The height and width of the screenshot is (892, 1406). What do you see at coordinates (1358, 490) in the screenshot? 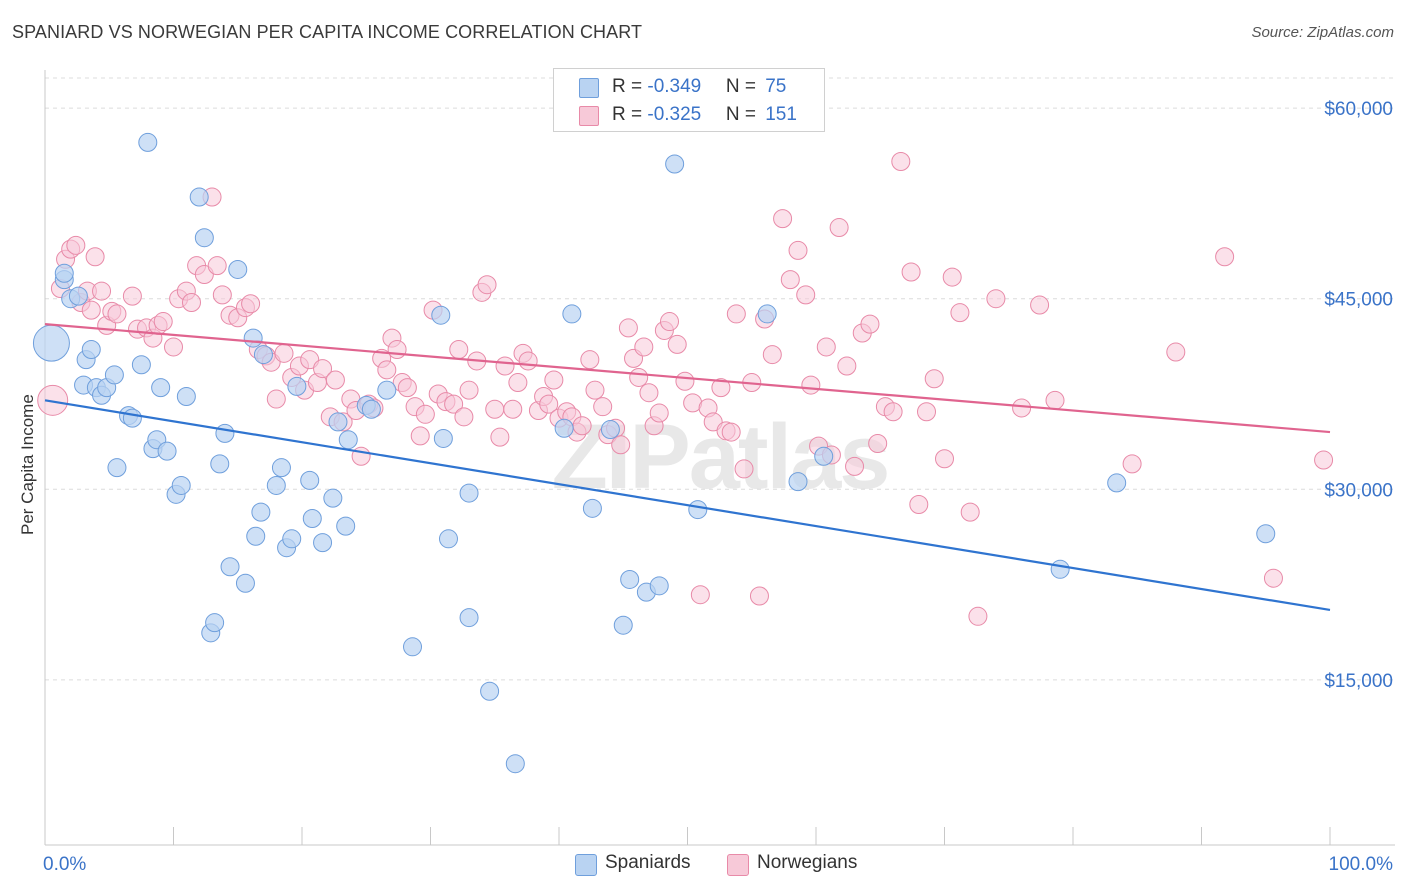
I see `y-tick-label: $30,000` at bounding box center [1358, 490].